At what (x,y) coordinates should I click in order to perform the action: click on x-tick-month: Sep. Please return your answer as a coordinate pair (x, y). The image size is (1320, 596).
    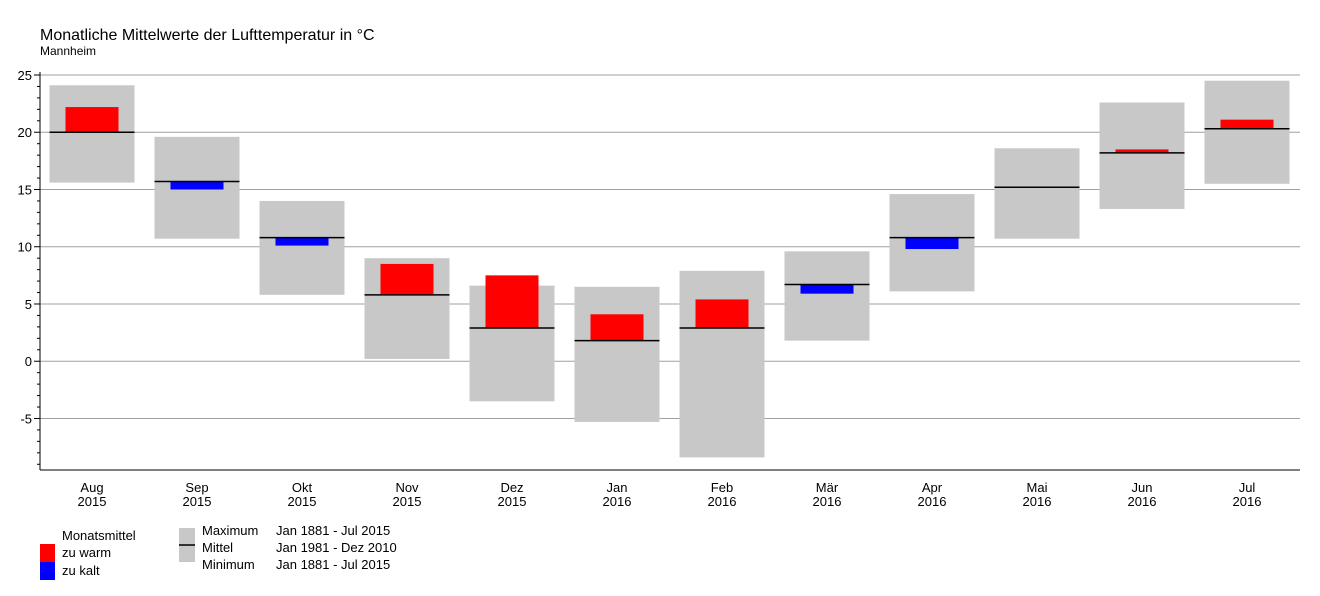
    Looking at the image, I should click on (196, 487).